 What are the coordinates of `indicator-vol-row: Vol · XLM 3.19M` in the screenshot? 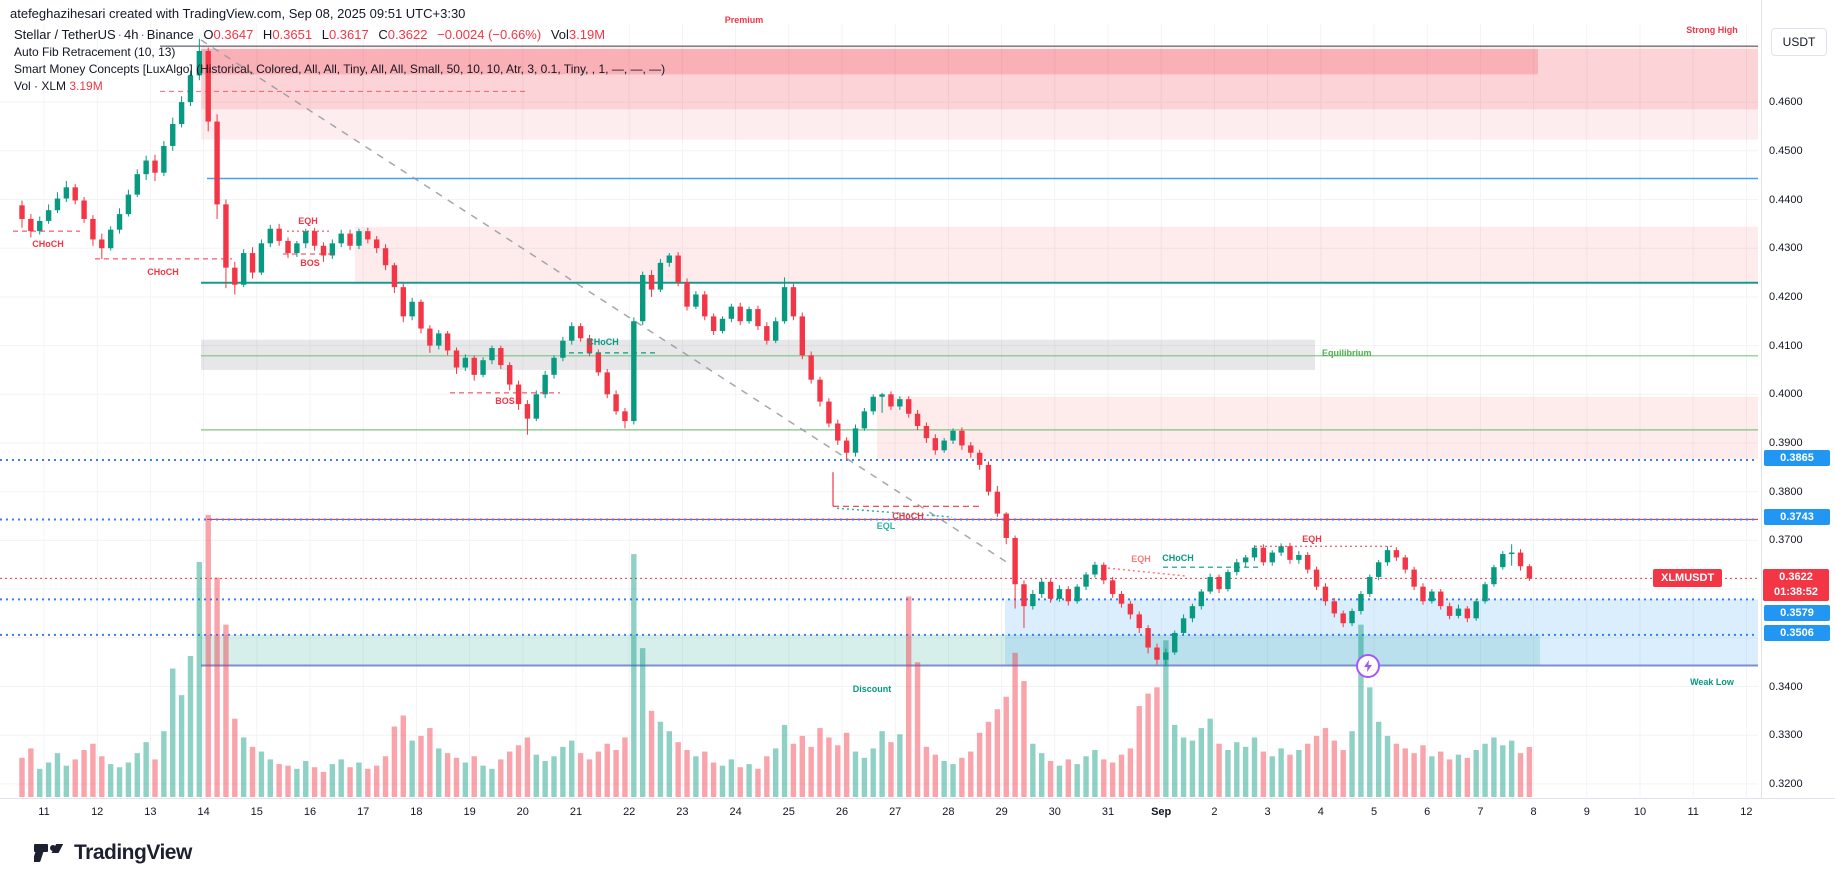 It's located at (339, 86).